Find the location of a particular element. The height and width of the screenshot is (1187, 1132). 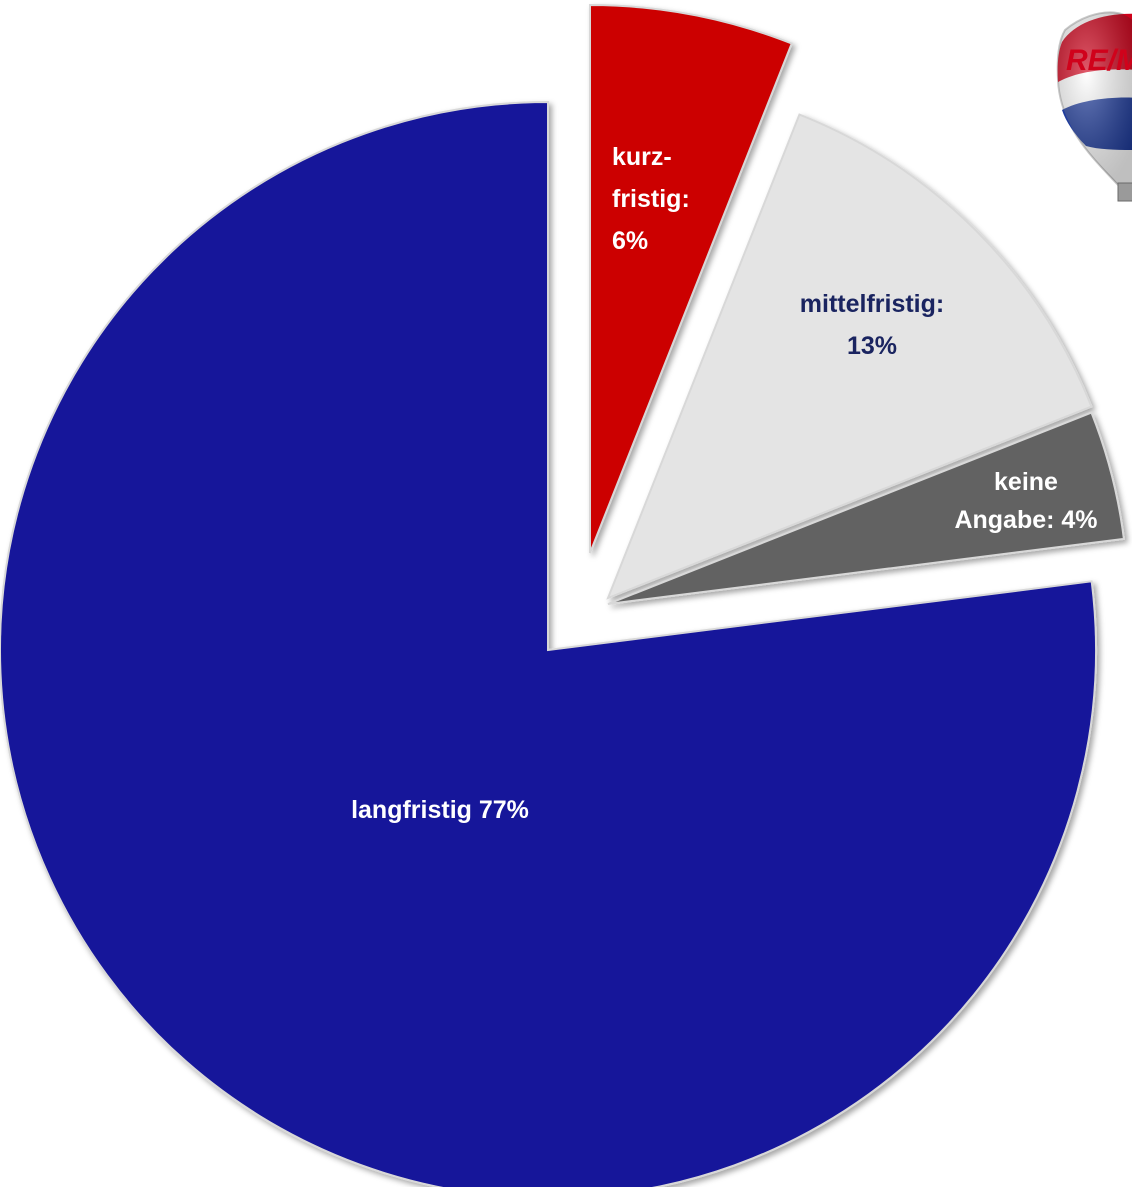

pie-slice-keine_angabe is located at coordinates (866, 508).